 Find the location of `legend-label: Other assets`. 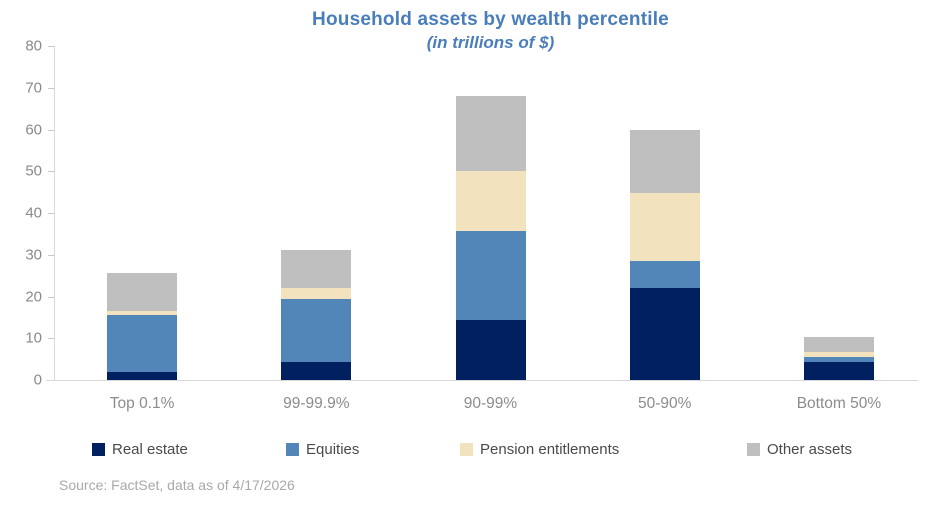

legend-label: Other assets is located at coordinates (810, 449).